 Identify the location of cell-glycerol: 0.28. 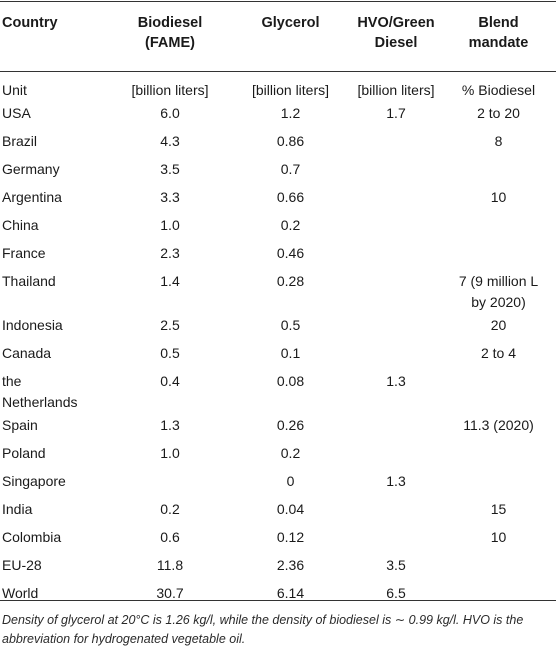
(290, 281).